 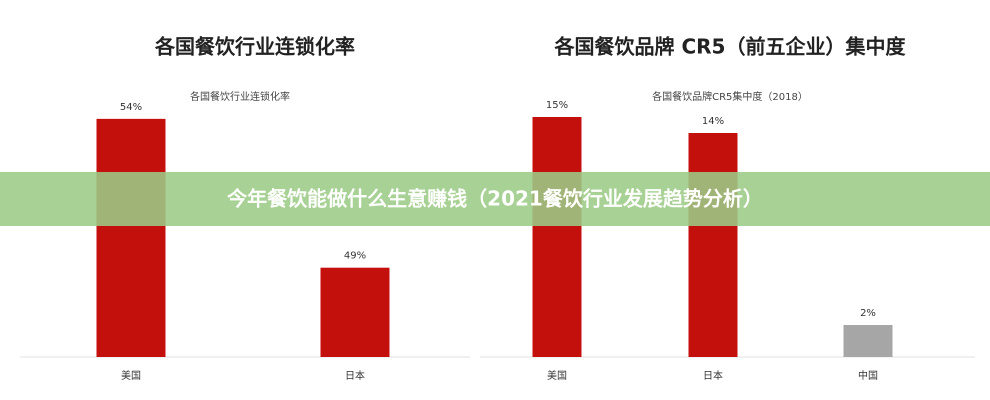 I want to click on banner-text: 今年餐饮能做什么生意赚钱（2021餐饮行业发展趋势分析）, so click(x=495, y=199).